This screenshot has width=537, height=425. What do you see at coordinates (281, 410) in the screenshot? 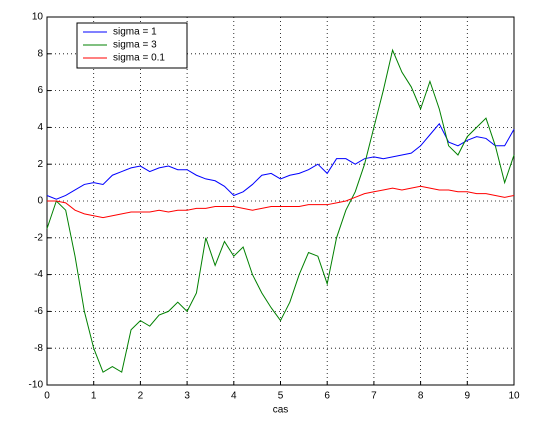
I see `x-axis-label: cas` at bounding box center [281, 410].